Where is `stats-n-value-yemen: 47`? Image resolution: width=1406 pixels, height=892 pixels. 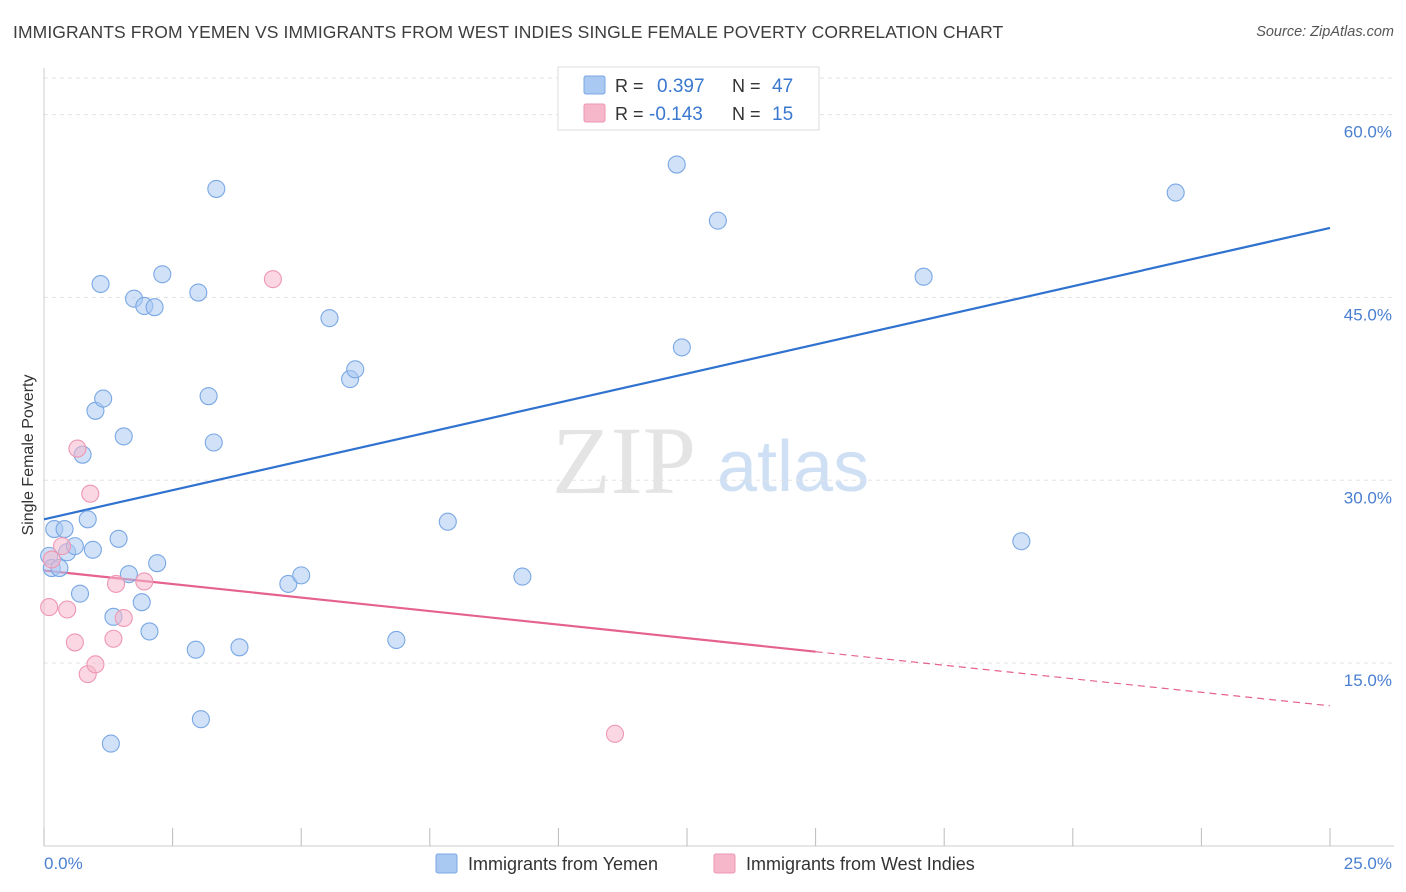
stats-n-value-yemen: 47 is located at coordinates (782, 86).